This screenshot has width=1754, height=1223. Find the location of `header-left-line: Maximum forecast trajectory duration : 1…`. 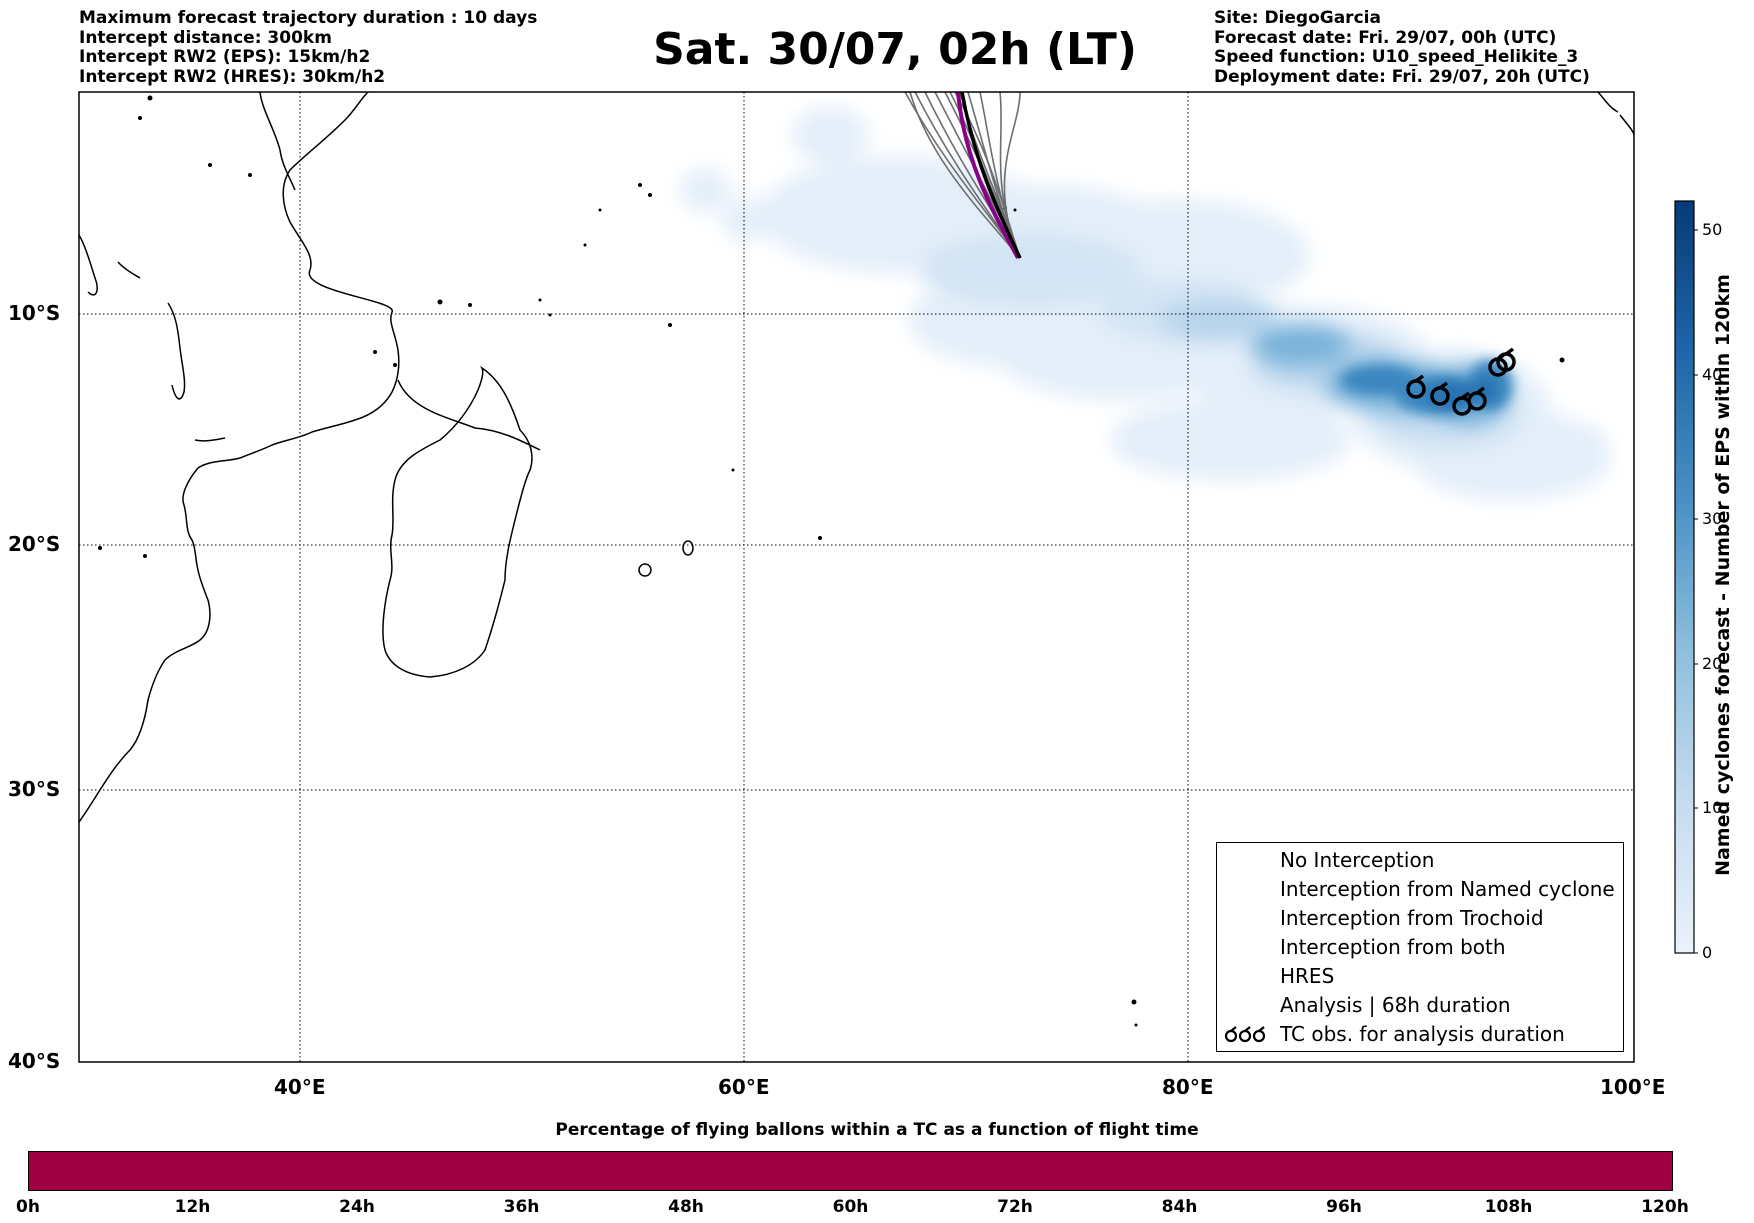

header-left-line: Maximum forecast trajectory duration : 1… is located at coordinates (308, 18).